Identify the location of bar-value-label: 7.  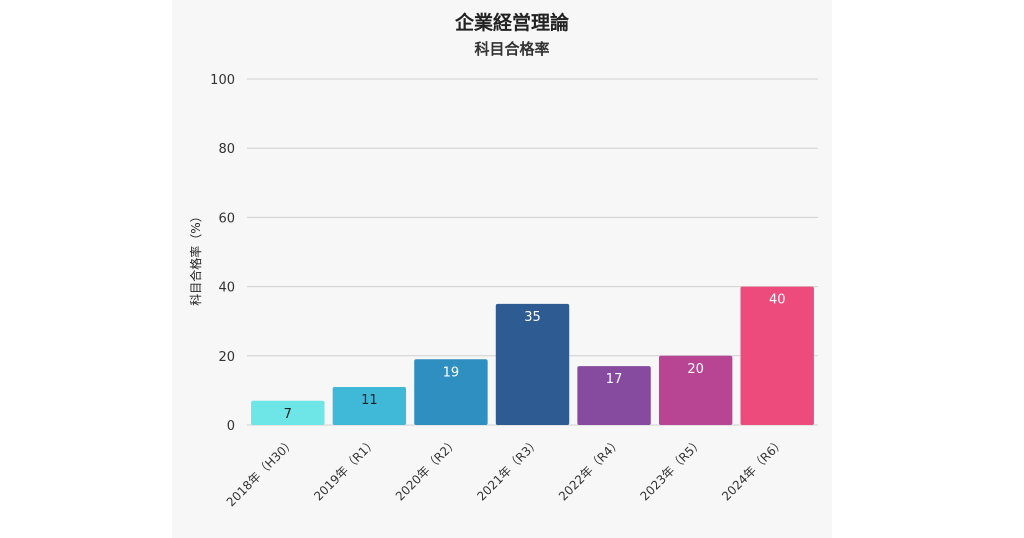
(288, 414).